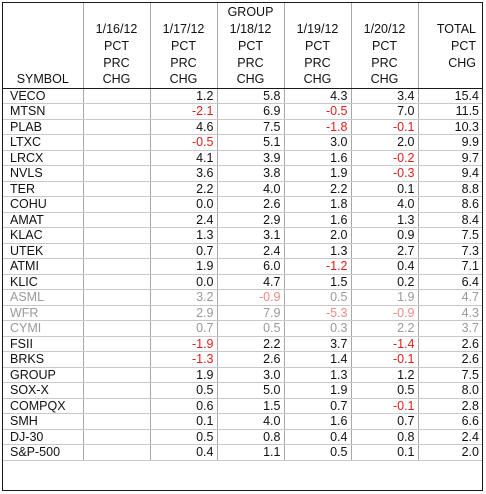 The image size is (486, 494). Describe the element at coordinates (43, 313) in the screenshot. I see `symbol-cell: WFR` at that location.